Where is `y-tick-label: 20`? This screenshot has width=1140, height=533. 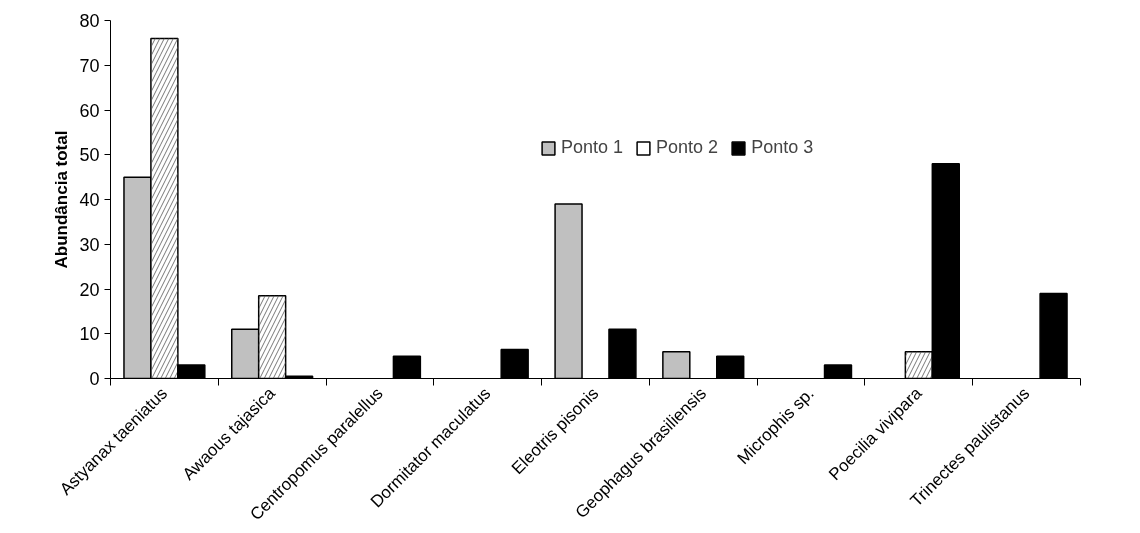 y-tick-label: 20 is located at coordinates (89, 289).